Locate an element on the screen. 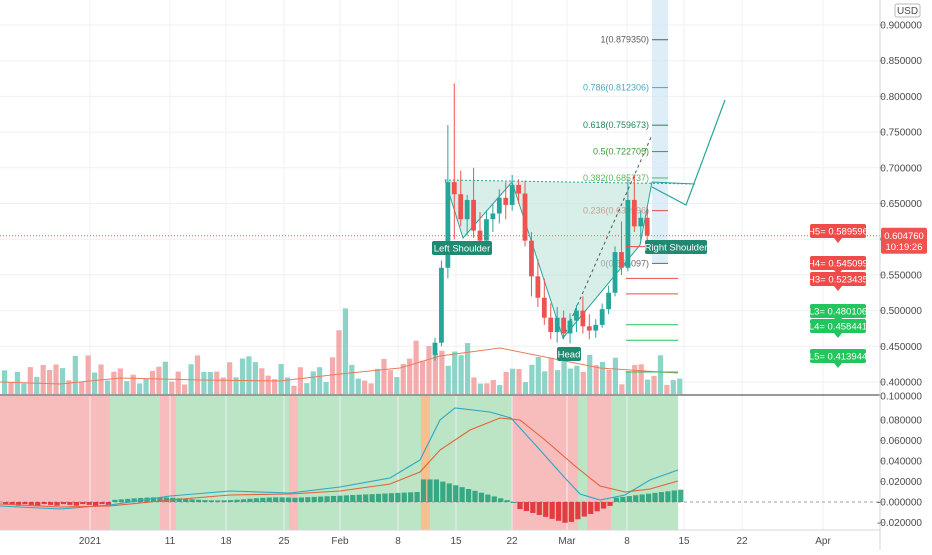 This screenshot has width=932, height=555. fib-level-label: 0.618(0.759673) is located at coordinates (616, 125).